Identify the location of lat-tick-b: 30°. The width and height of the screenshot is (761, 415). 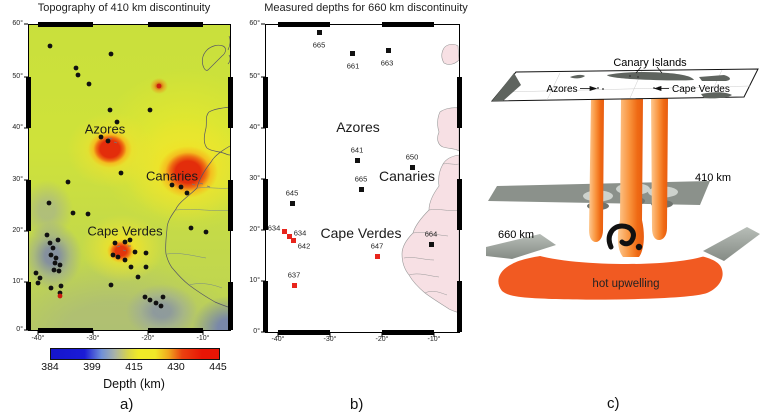
(254, 178).